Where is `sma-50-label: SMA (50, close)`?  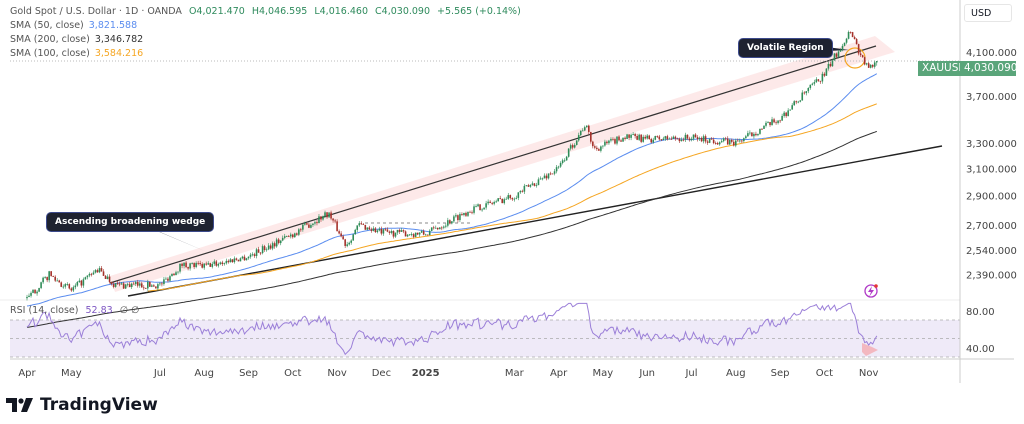 sma-50-label: SMA (50, close) is located at coordinates (47, 25).